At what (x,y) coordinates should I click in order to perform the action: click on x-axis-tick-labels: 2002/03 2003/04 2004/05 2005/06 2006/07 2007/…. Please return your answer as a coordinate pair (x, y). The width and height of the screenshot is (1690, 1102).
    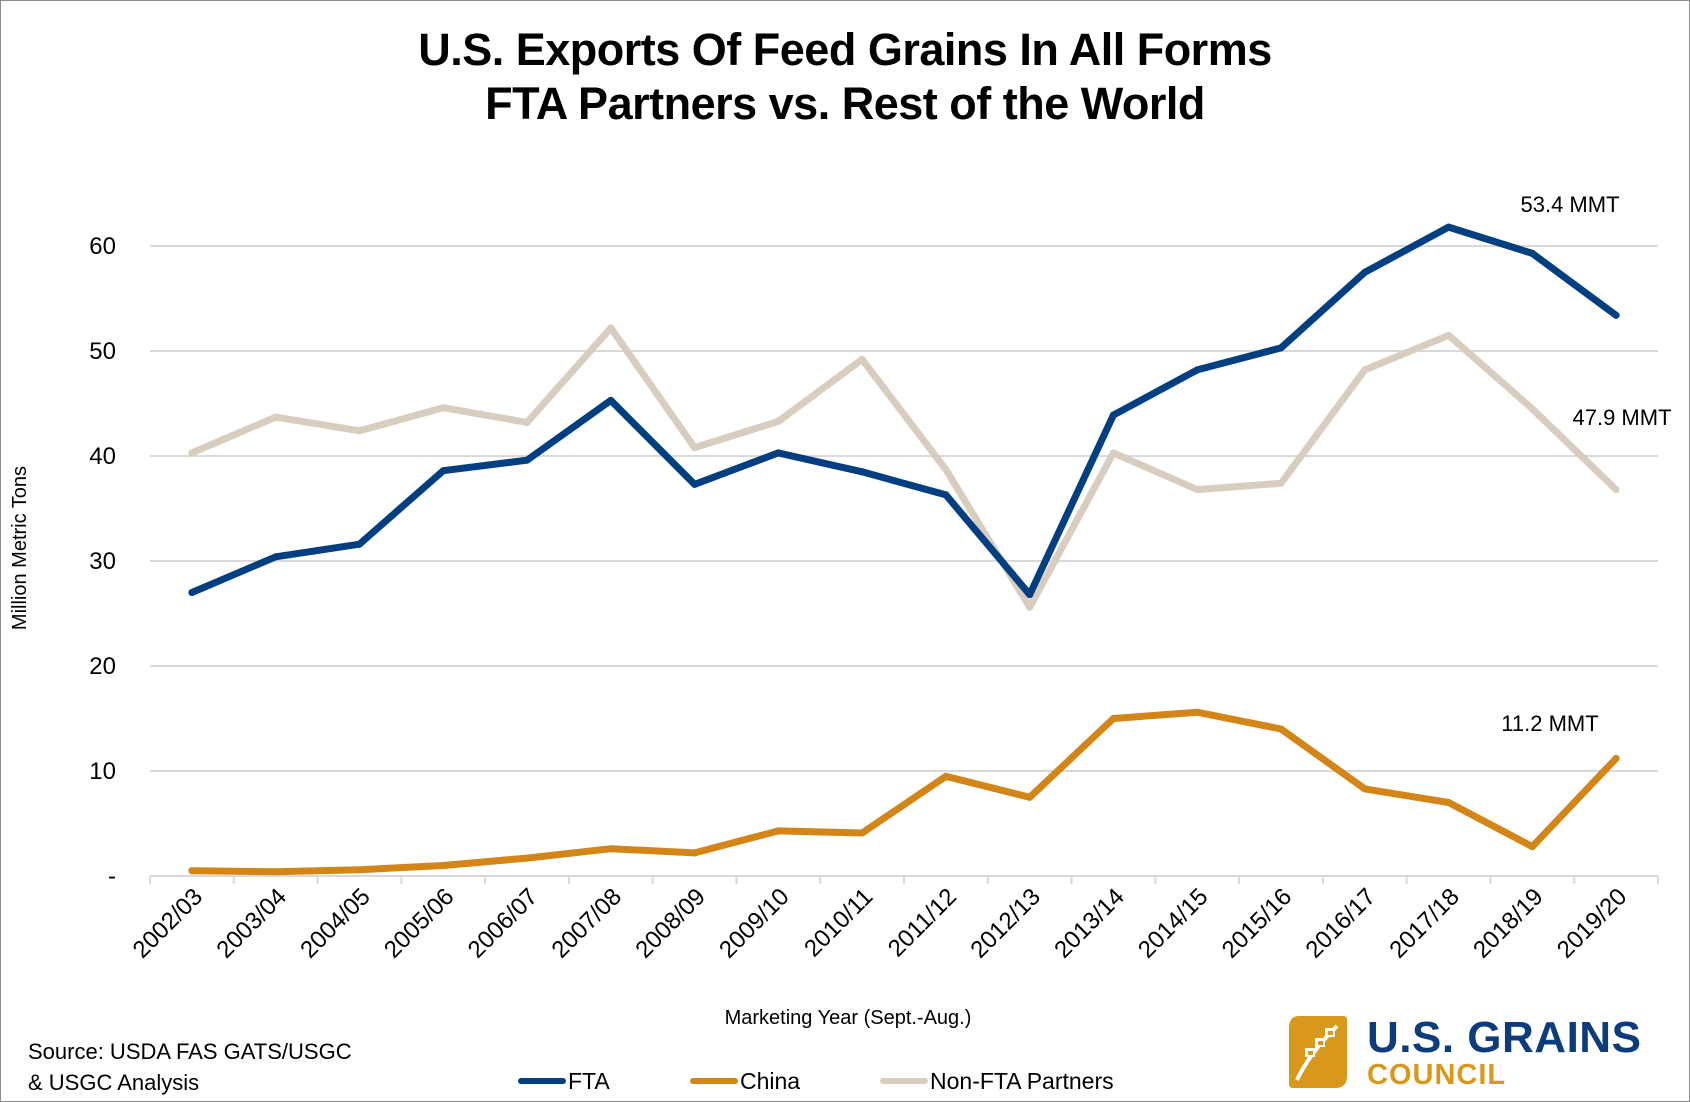
    Looking at the image, I should click on (880, 923).